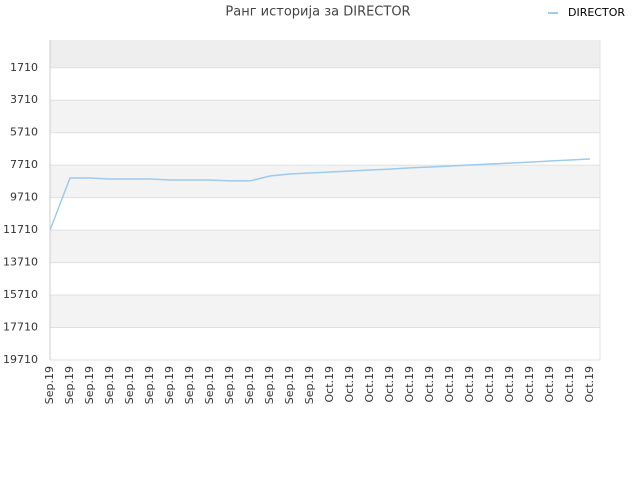 This screenshot has width=640, height=484. Describe the element at coordinates (24, 132) in the screenshot. I see `y-tick-label: 5710` at that location.